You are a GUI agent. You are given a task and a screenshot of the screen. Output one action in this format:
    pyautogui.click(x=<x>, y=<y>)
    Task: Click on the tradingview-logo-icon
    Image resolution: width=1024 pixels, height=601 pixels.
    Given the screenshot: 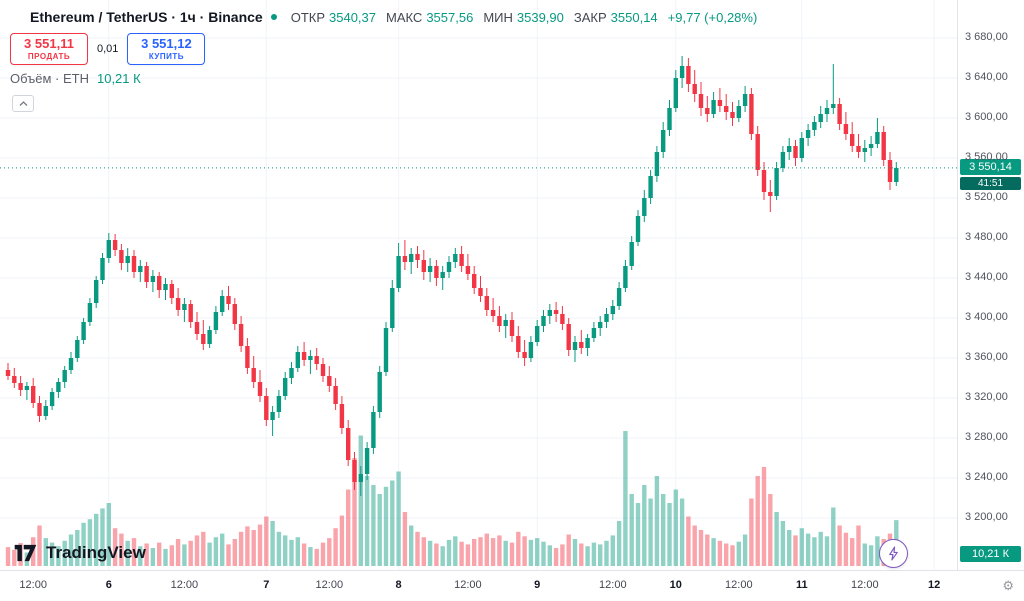 What is the action you would take?
    pyautogui.click(x=25, y=553)
    